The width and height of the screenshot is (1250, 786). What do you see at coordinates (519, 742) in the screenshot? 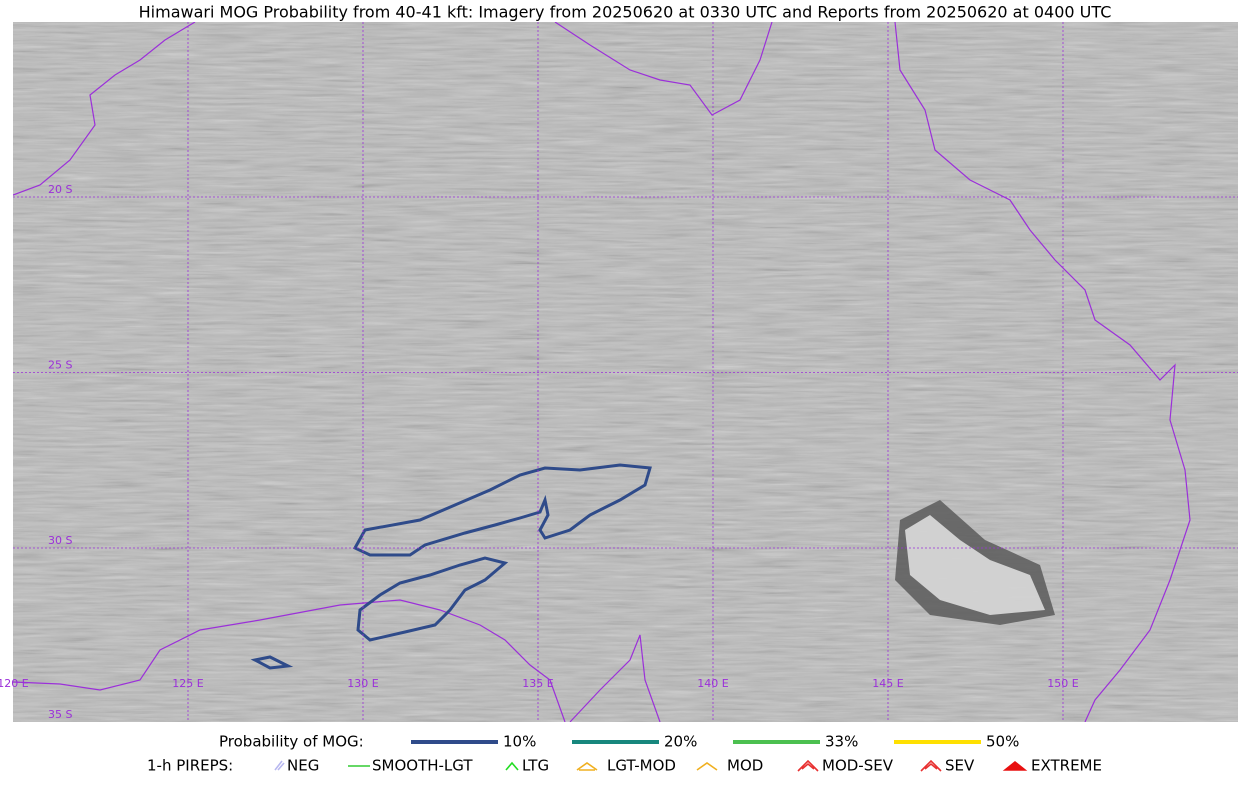
I see `mog-legend-text: 10%` at bounding box center [519, 742].